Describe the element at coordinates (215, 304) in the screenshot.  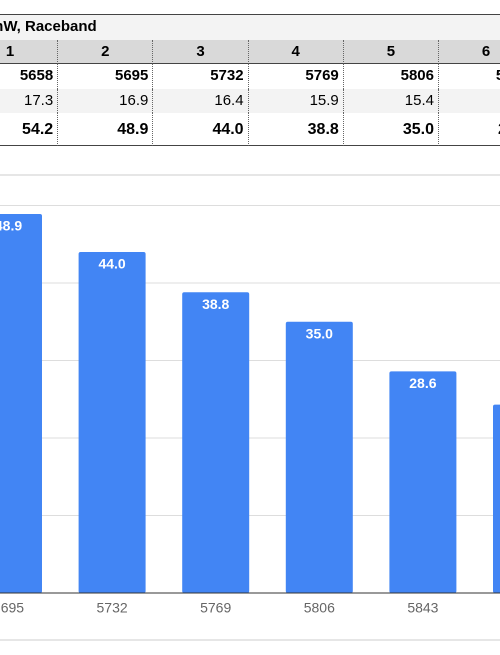
I see `data-label: 38.8` at that location.